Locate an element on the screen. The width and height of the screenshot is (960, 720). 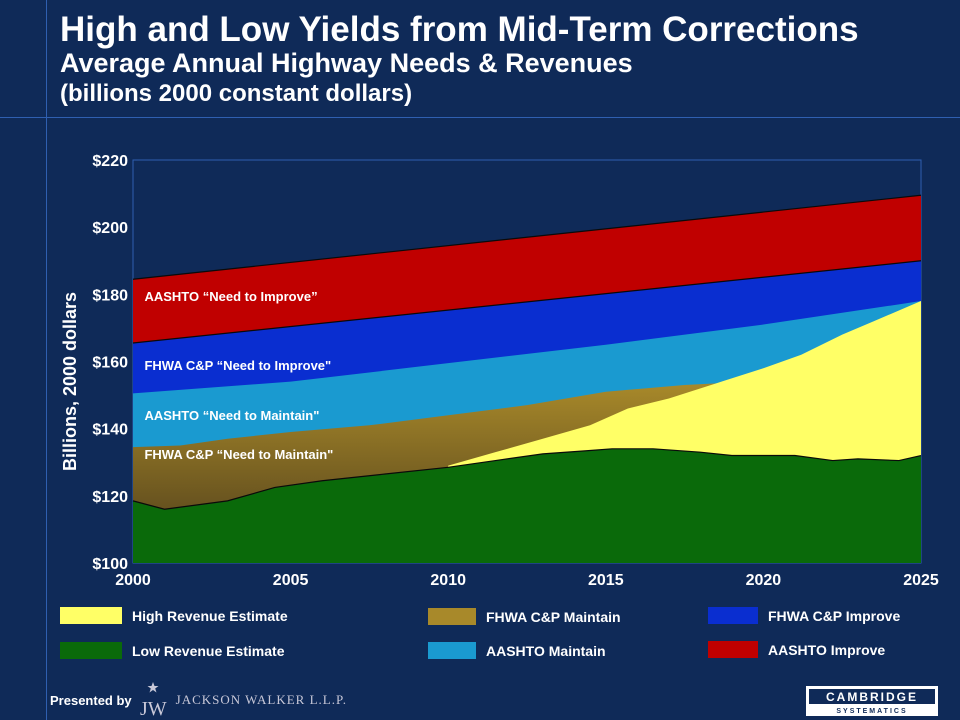
x-tick-label: 2010 is located at coordinates (448, 580).